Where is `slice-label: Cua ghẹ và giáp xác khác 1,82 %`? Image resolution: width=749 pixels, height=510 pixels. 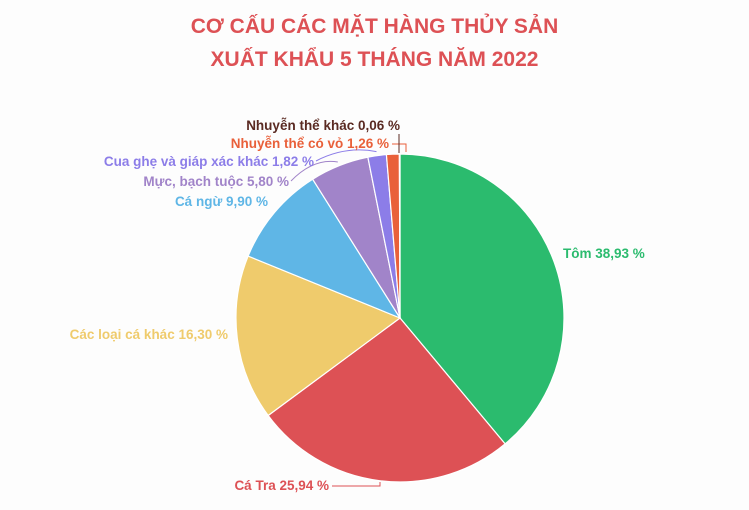 slice-label: Cua ghẹ và giáp xác khác 1,82 % is located at coordinates (209, 161).